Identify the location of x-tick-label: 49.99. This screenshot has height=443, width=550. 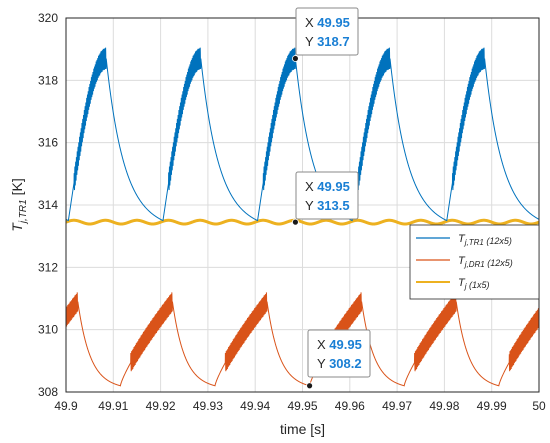
(492, 406).